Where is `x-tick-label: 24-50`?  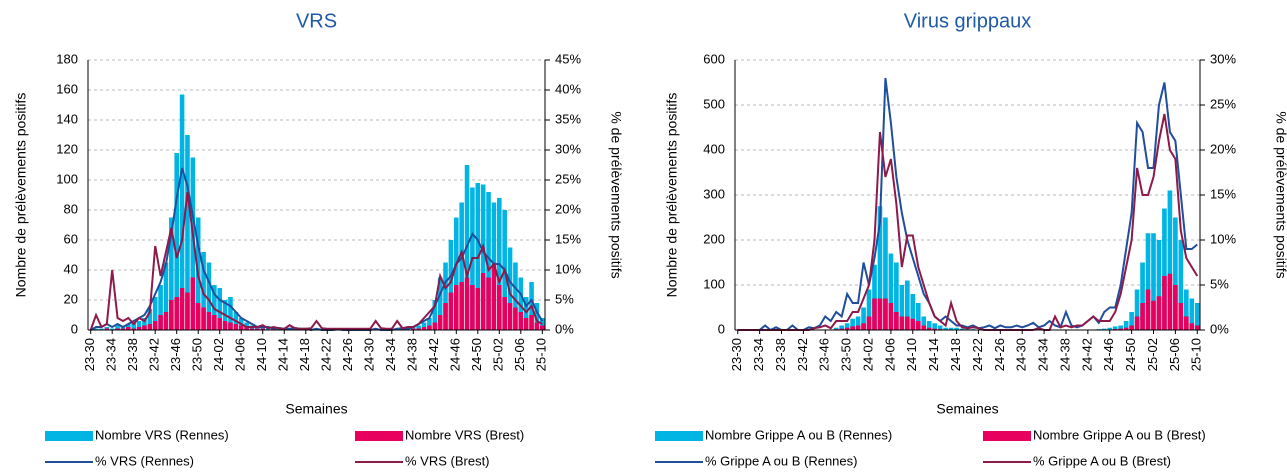
x-tick-label: 24-50 is located at coordinates (476, 354).